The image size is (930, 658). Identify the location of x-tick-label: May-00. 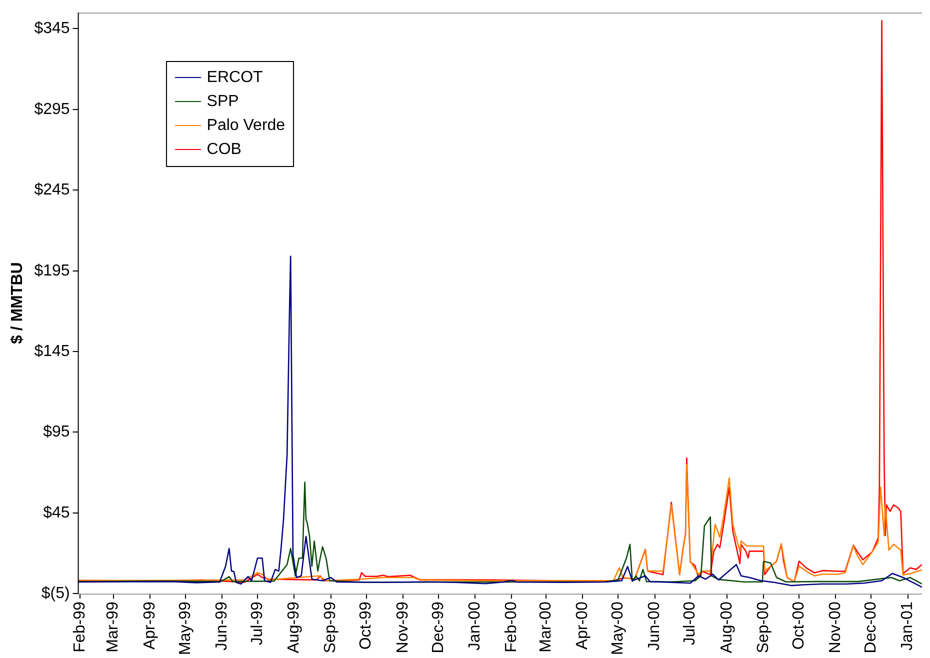
(618, 629).